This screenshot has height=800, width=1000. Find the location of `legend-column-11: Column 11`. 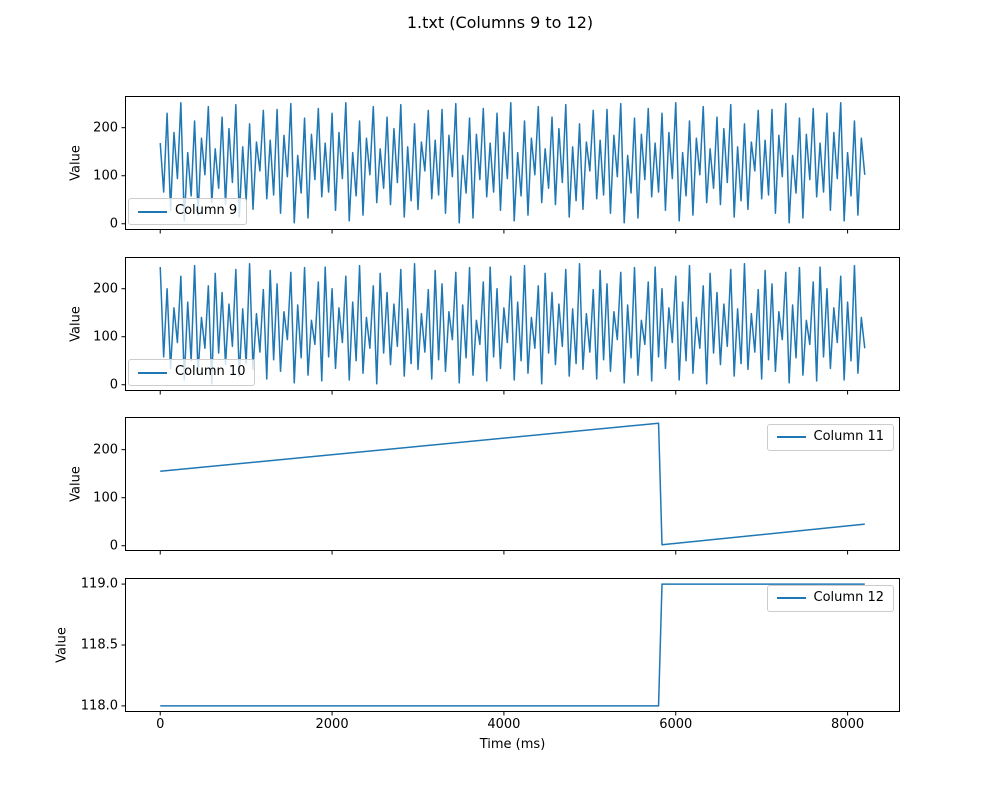

legend-column-11: Column 11 is located at coordinates (830, 437).